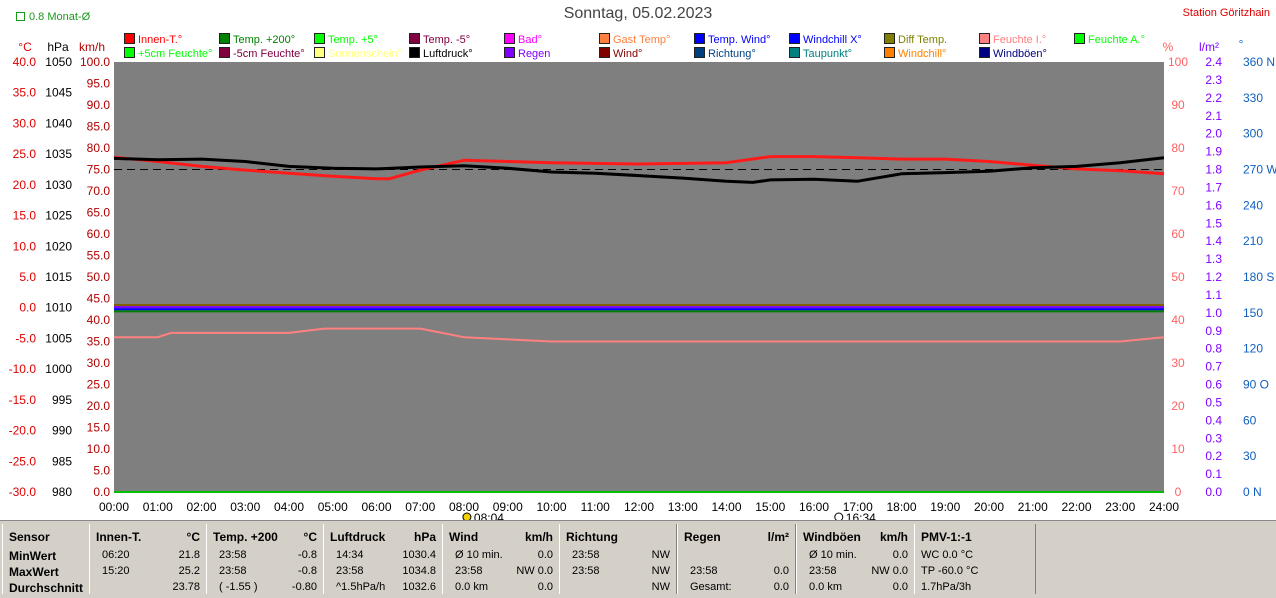  I want to click on stat-value: 1032.6, so click(419, 587).